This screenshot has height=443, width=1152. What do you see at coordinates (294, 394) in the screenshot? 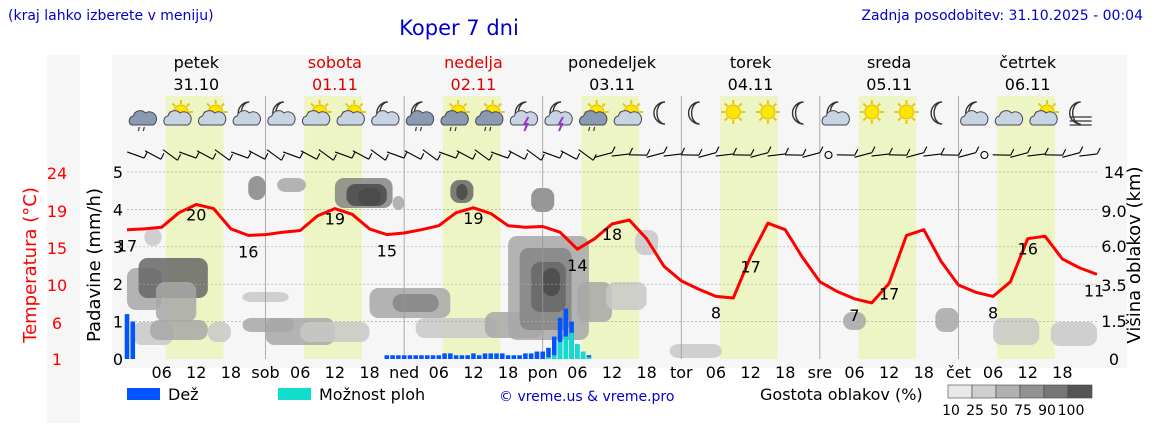
I see `showers-swatch` at bounding box center [294, 394].